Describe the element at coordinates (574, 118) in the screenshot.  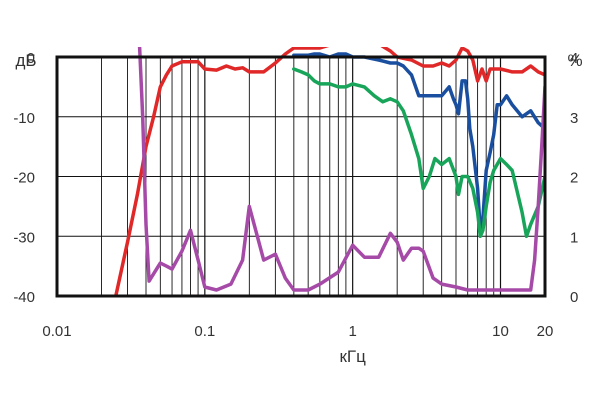
I see `y2-tick-label: 3` at that location.